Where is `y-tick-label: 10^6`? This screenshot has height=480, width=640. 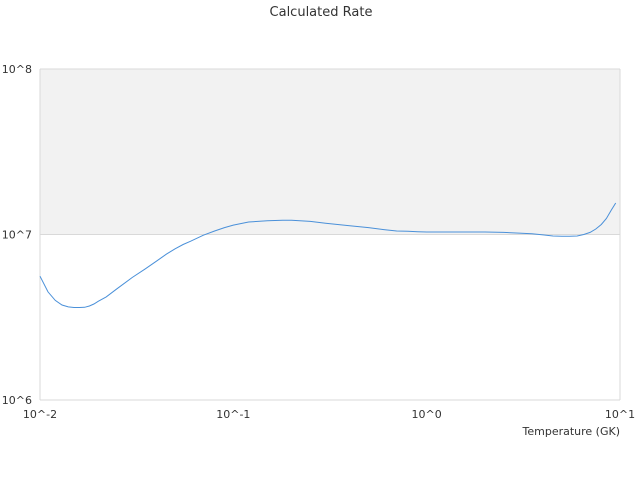 y-tick-label: 10^6 is located at coordinates (17, 400).